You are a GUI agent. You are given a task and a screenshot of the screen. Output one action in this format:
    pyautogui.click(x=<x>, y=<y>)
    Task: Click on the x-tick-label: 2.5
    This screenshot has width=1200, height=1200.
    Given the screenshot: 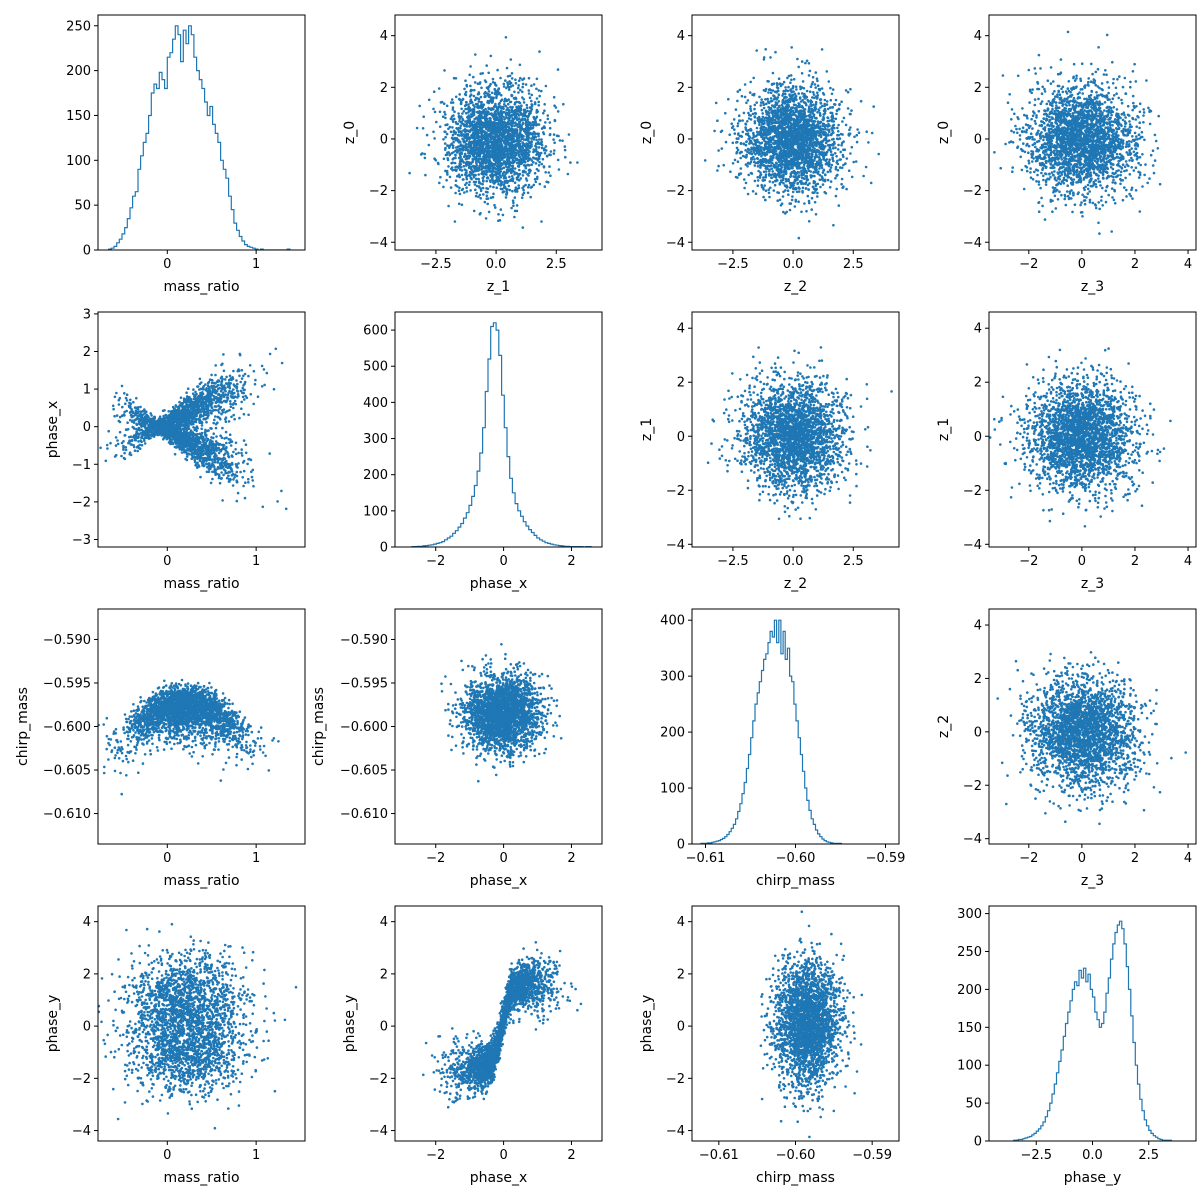 What is the action you would take?
    pyautogui.click(x=556, y=264)
    